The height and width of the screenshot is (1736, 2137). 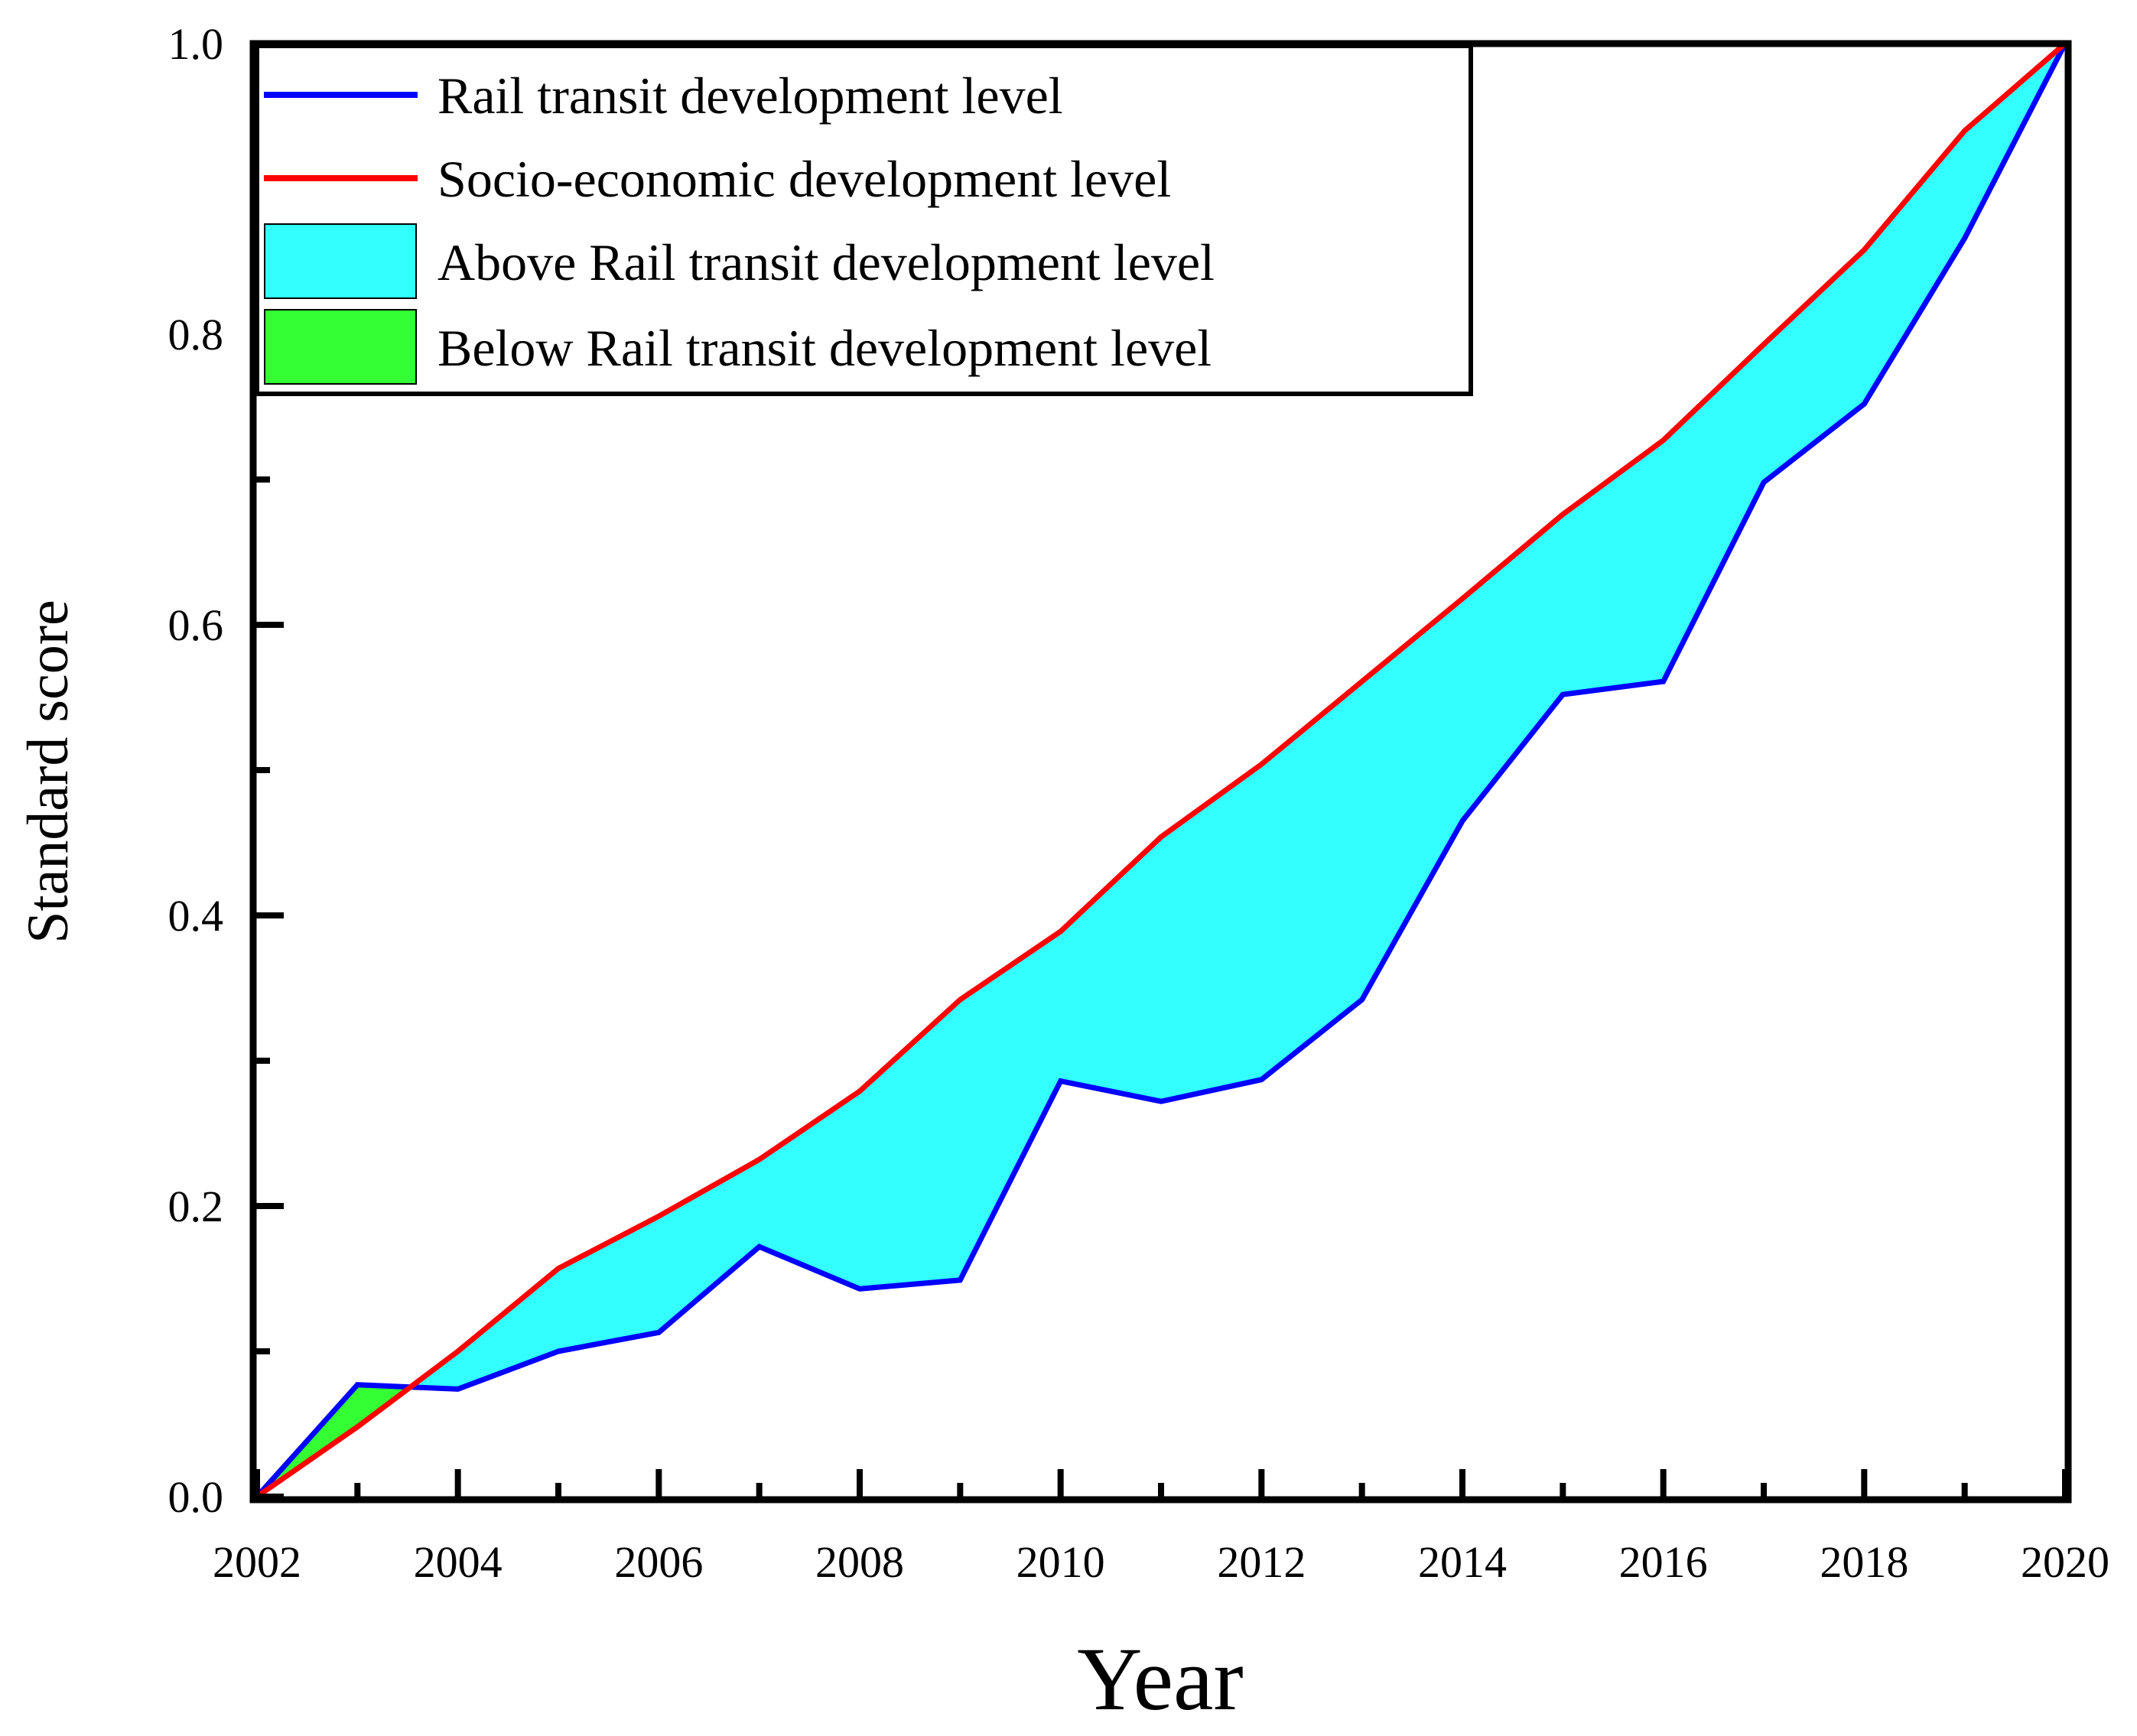 What do you see at coordinates (859, 1562) in the screenshot?
I see `x-tick-label: 2008` at bounding box center [859, 1562].